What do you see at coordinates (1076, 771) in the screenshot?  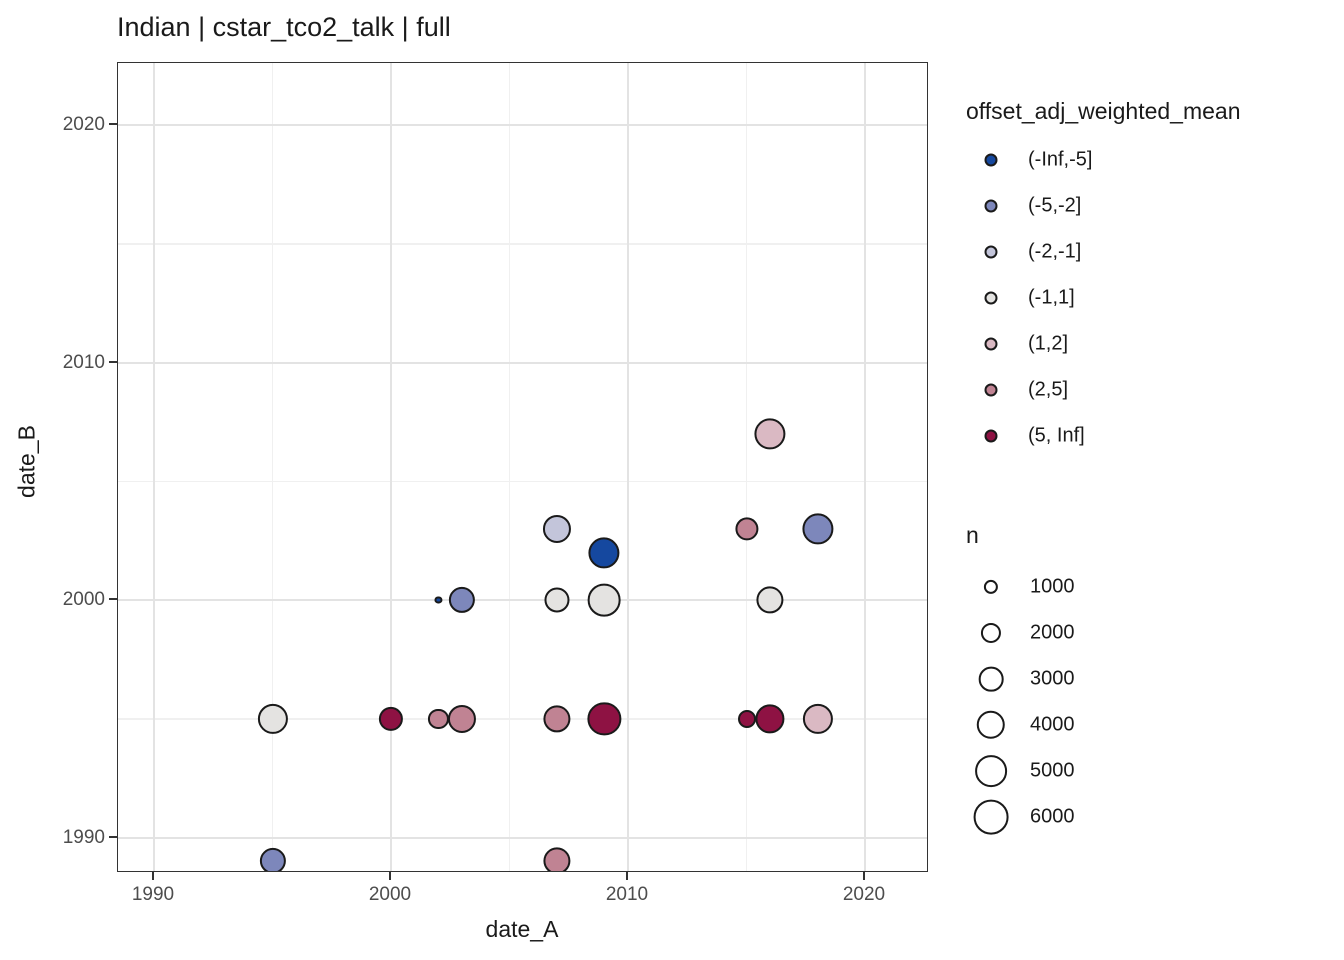 I see `size-legend-item: 5000` at bounding box center [1076, 771].